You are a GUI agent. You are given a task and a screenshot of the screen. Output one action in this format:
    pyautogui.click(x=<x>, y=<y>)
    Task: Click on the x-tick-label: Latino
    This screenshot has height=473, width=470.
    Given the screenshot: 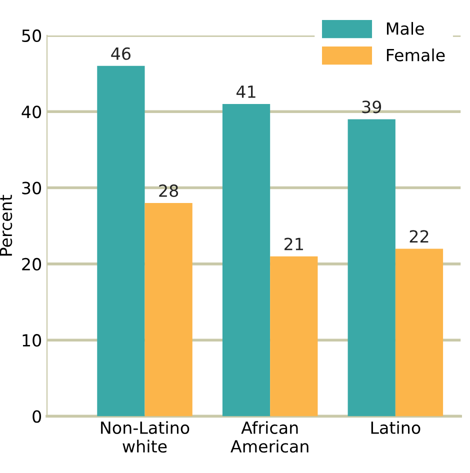 What is the action you would take?
    pyautogui.click(x=395, y=427)
    